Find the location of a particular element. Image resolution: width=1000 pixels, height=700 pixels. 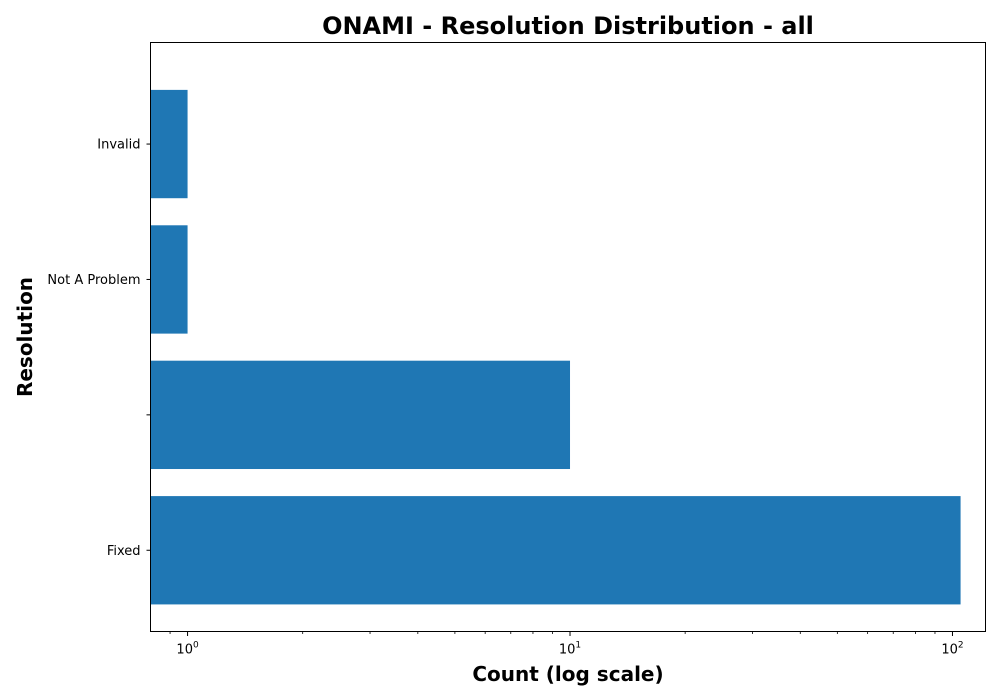

y-axis-label: Resolution is located at coordinates (25, 337).